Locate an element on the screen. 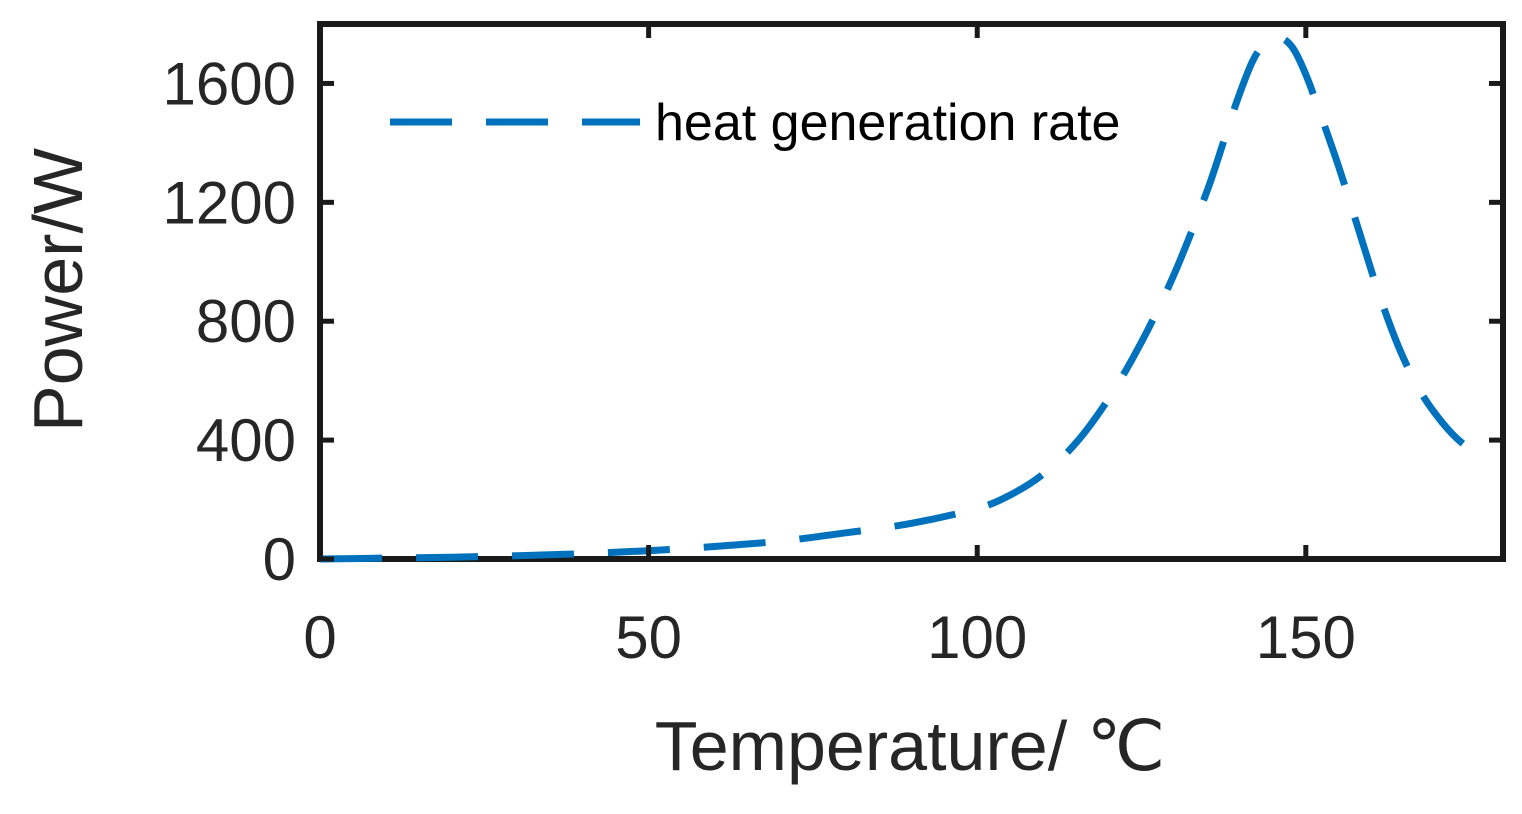 This screenshot has width=1522, height=814. x-tick-label: 100 is located at coordinates (977, 637).